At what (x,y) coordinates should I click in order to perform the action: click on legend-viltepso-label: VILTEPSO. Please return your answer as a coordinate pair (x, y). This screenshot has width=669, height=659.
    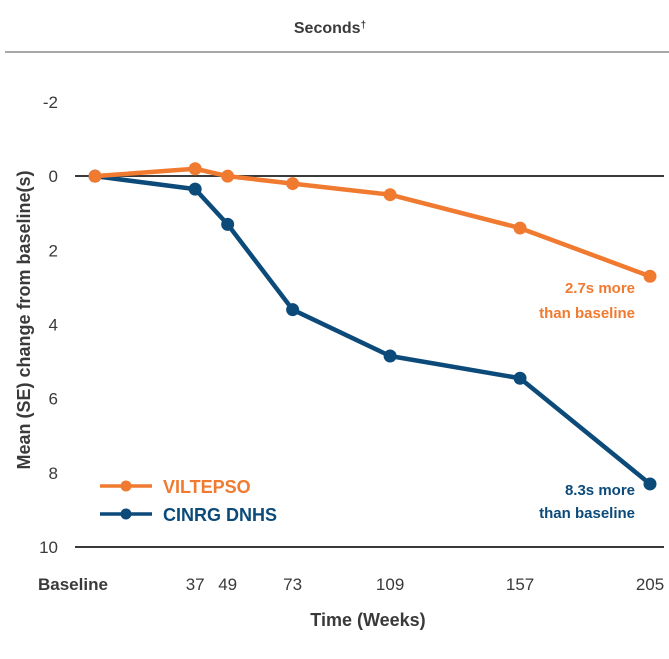
    Looking at the image, I should click on (207, 487).